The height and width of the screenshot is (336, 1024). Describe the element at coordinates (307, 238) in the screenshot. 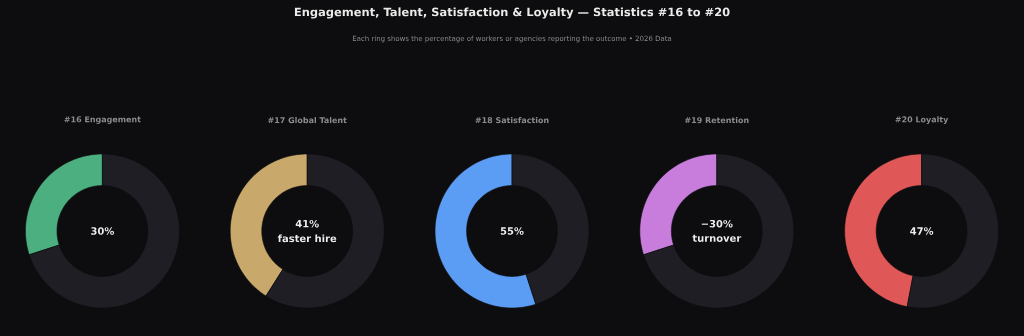

I see `text: faster hire` at that location.